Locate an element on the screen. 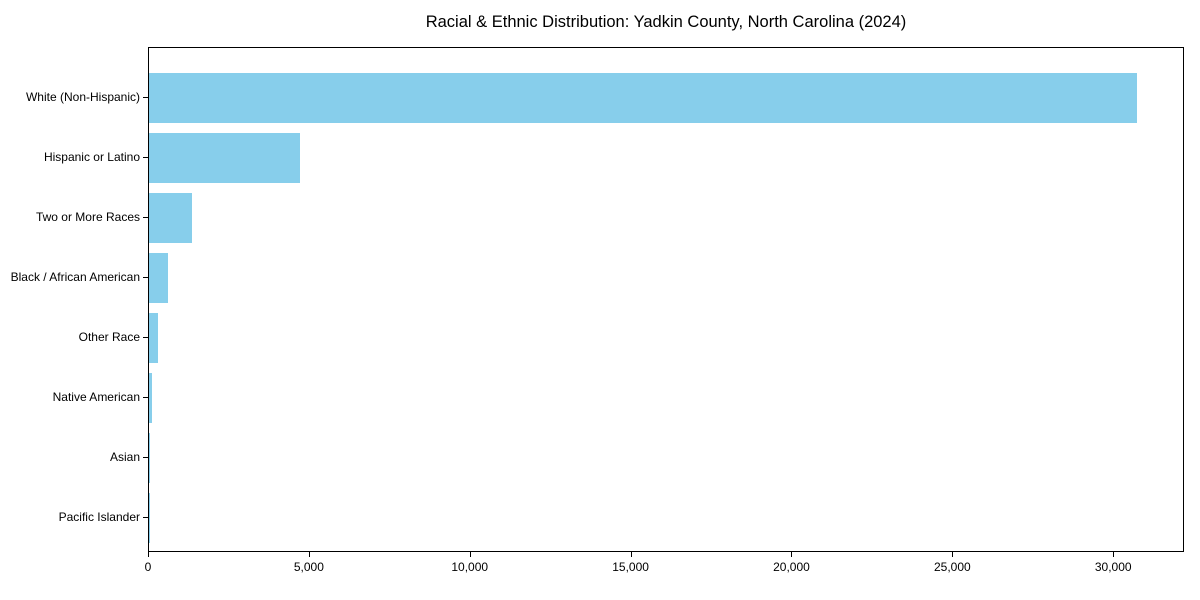 This screenshot has width=1200, height=600. y-tick-label: Hispanic or Latino is located at coordinates (91, 157).